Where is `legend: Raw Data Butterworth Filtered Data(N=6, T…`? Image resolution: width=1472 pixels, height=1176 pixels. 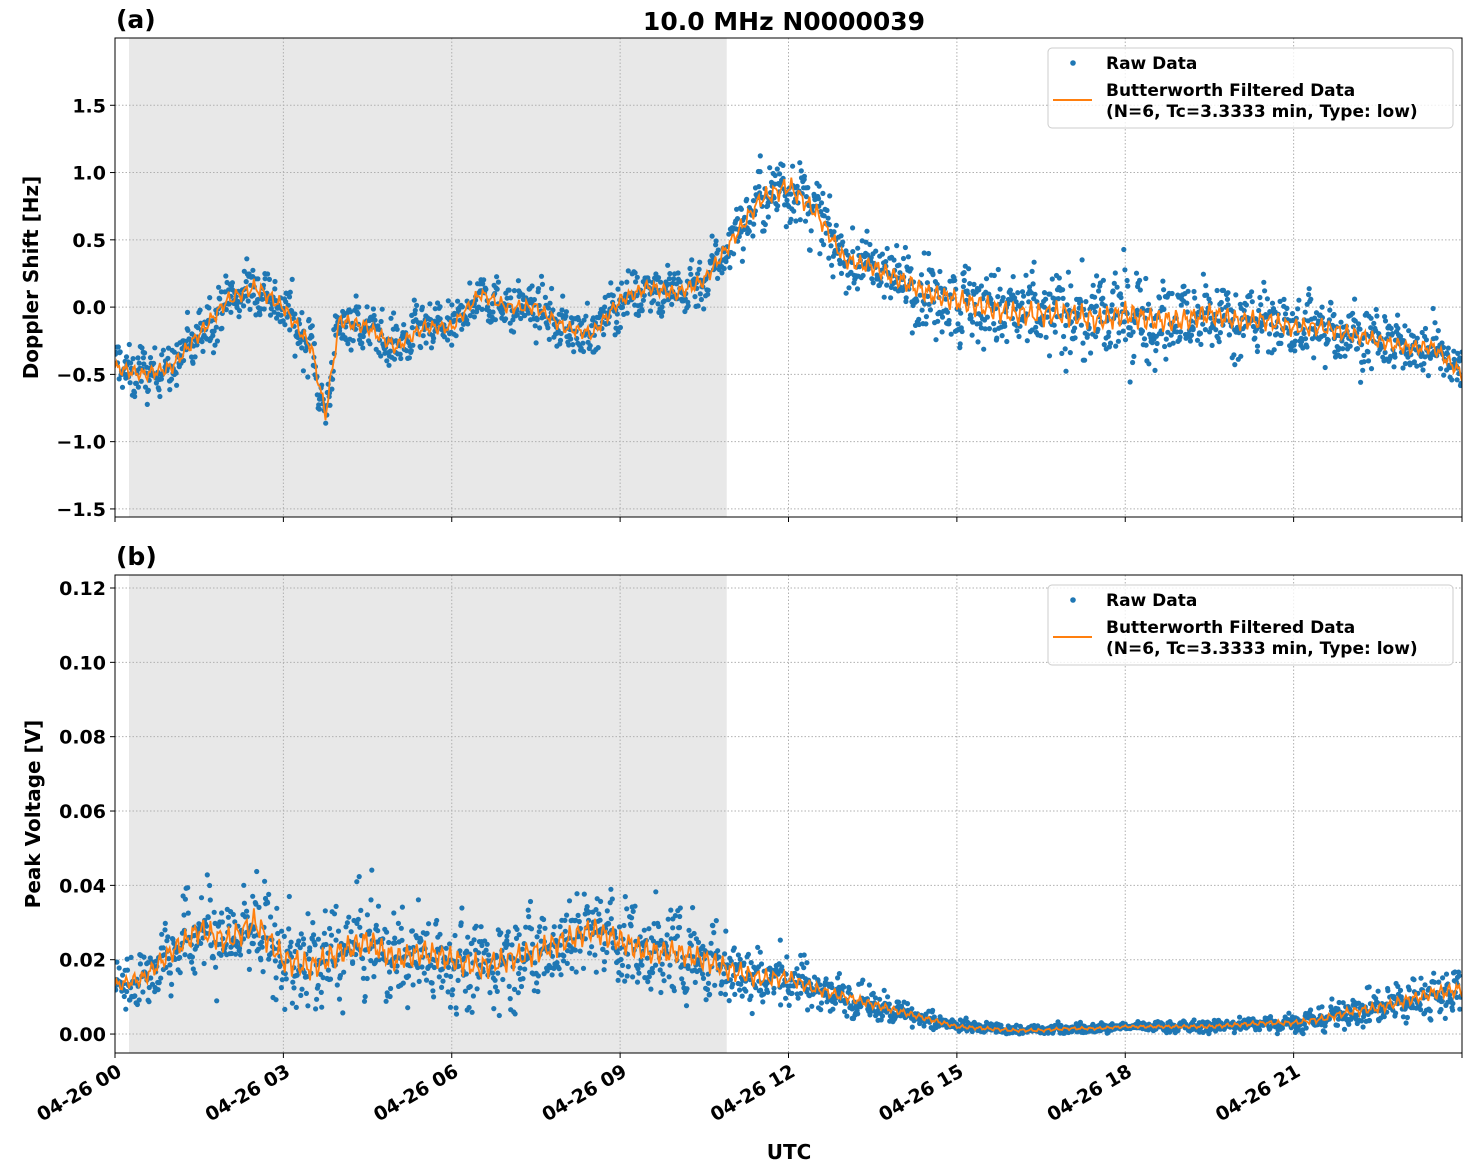
legend: Raw Data Butterworth Filtered Data(N=6, T… is located at coordinates (1250, 88).